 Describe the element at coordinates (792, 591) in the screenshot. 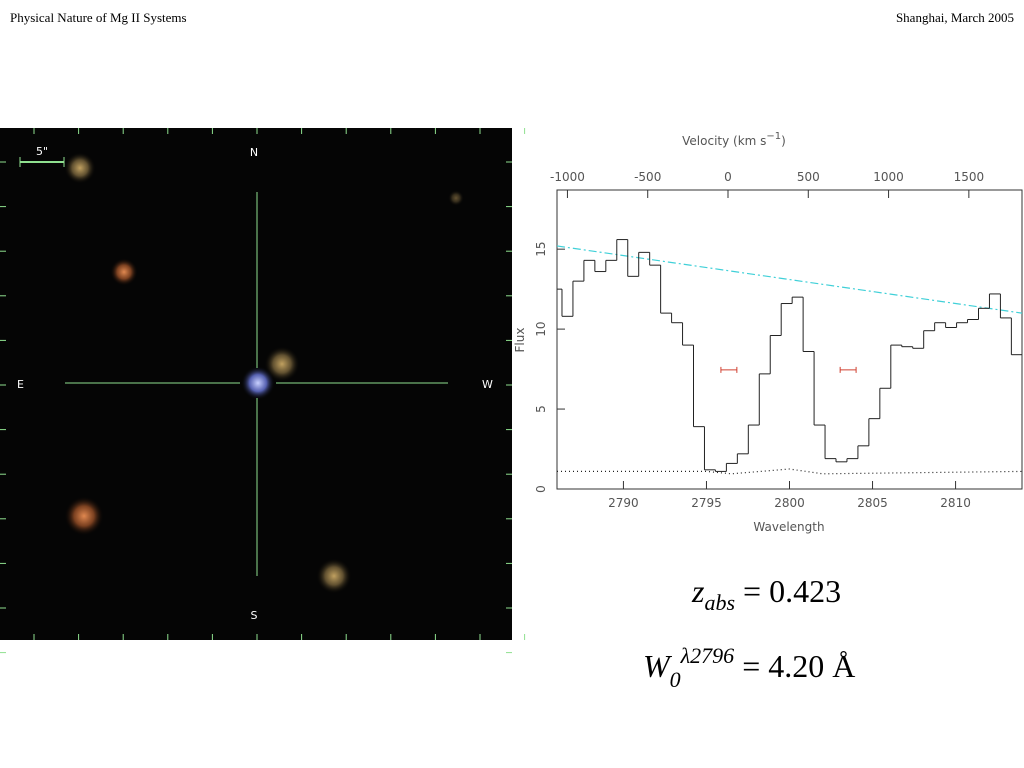

I see `eq-z-rest: = 0.423` at that location.